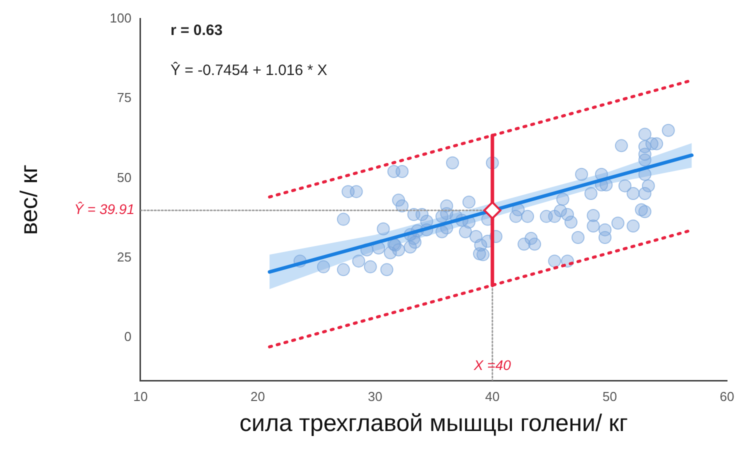  What do you see at coordinates (124, 98) in the screenshot?
I see `y-tick-label: 75` at bounding box center [124, 98].